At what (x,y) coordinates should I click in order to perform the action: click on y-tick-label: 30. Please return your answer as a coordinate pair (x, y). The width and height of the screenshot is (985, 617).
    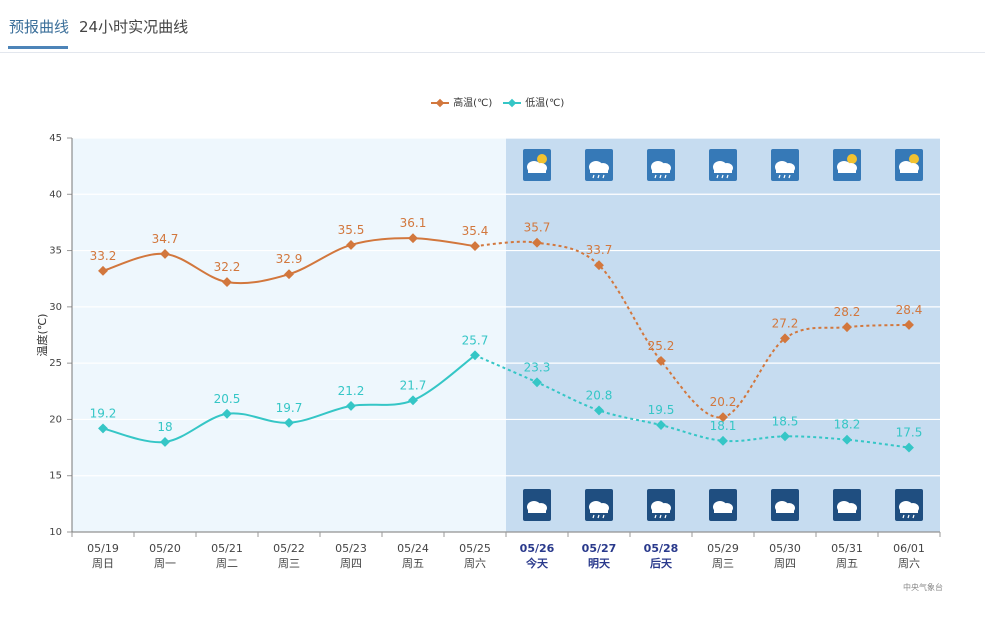
    Looking at the image, I should click on (55, 307).